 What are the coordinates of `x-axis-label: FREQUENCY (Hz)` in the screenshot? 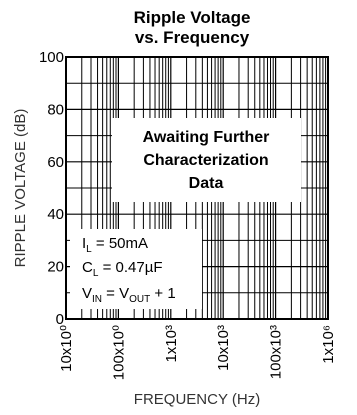 It's located at (197, 399).